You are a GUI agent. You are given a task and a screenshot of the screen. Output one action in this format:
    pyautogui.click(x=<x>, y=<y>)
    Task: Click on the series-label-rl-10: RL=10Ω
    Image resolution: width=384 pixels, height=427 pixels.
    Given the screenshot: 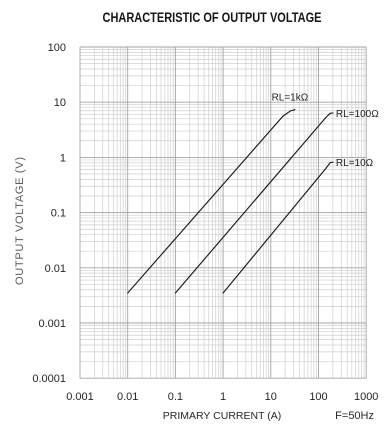 What is the action you would take?
    pyautogui.click(x=355, y=163)
    